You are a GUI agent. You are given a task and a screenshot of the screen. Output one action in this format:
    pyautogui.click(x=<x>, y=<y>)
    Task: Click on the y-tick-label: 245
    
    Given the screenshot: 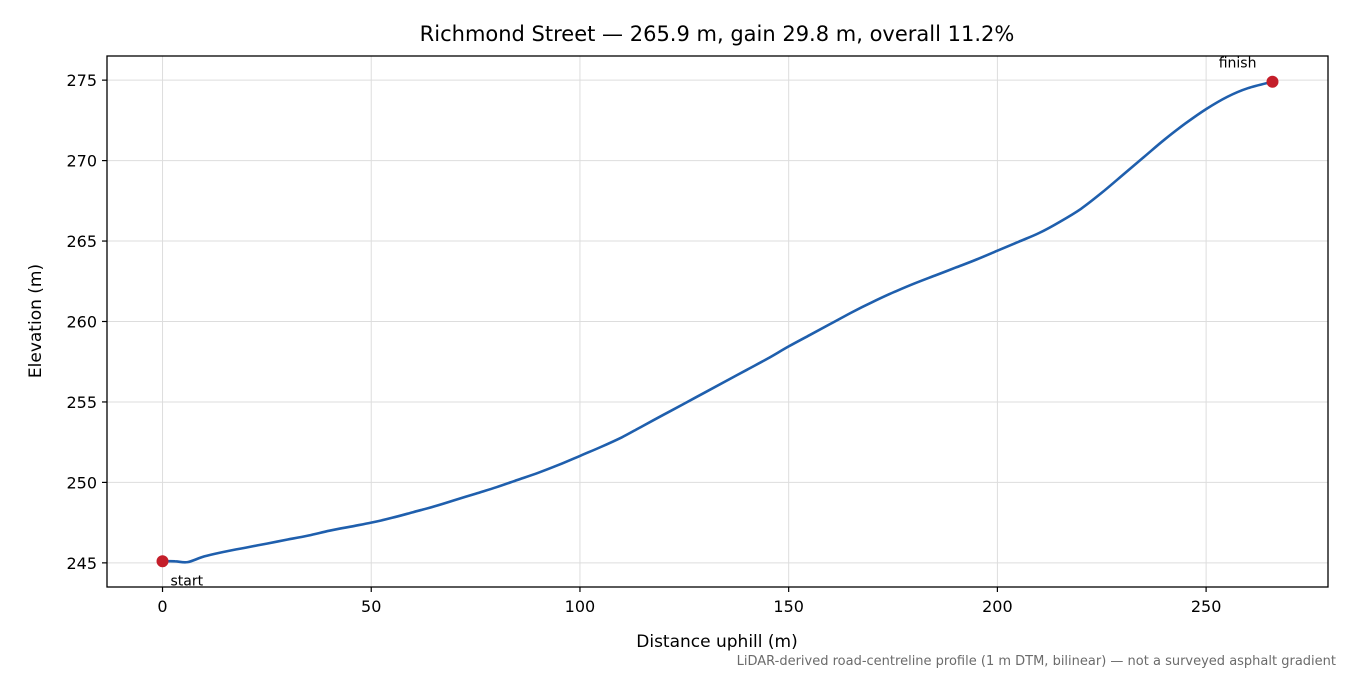 What is the action you would take?
    pyautogui.click(x=81, y=563)
    